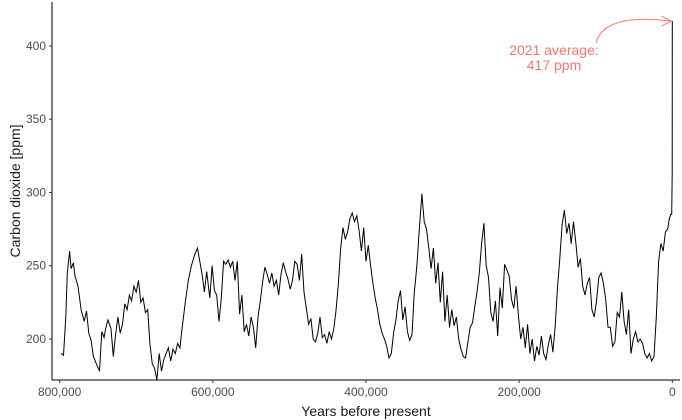  Describe the element at coordinates (366, 392) in the screenshot. I see `x-tick-label: 400,000` at that location.